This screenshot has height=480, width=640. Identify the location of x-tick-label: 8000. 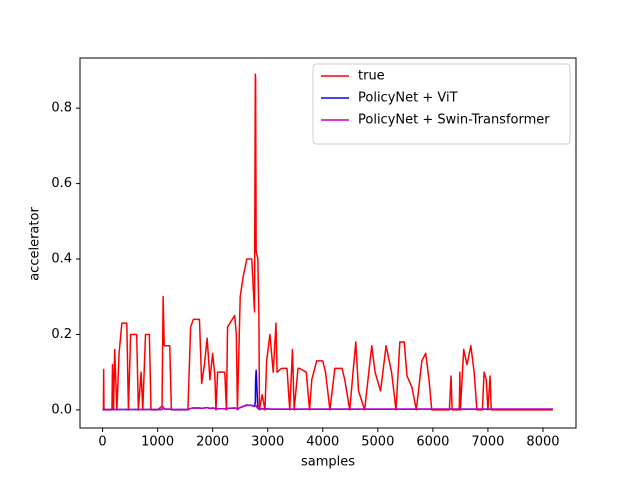
(542, 442).